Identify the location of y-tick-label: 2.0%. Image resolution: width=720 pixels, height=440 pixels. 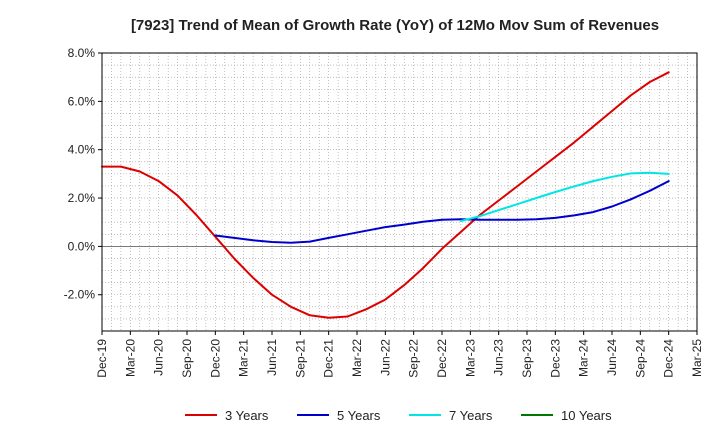
(82, 198).